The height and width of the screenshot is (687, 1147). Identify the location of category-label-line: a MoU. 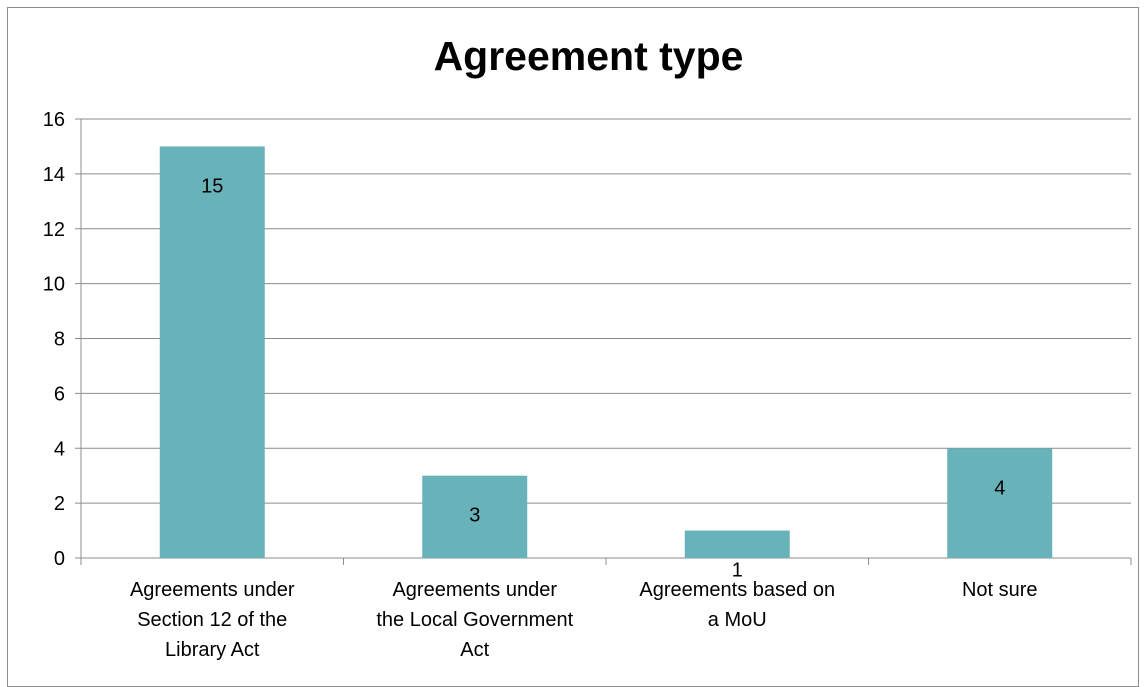
(737, 620).